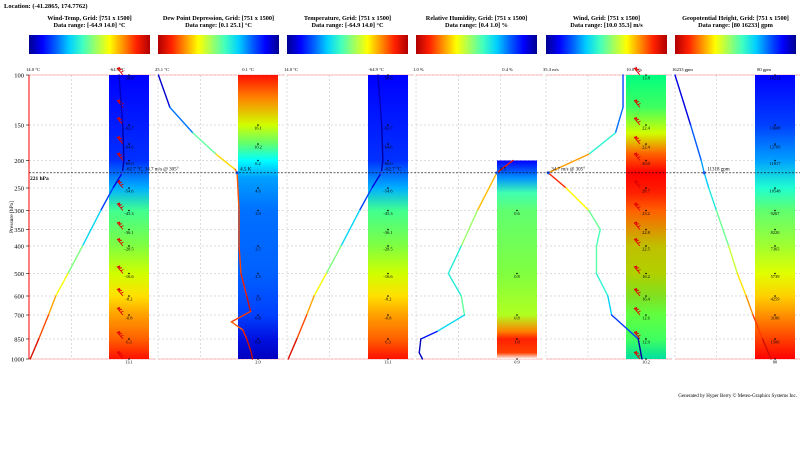  What do you see at coordinates (246, 169) in the screenshot?
I see `cursor-value-label: 4.5 K` at bounding box center [246, 169].